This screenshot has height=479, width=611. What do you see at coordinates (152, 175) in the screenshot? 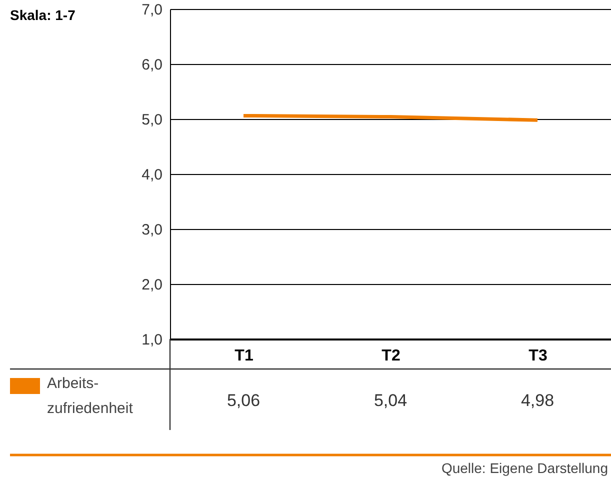
I see `y-tick-label: 4,0` at bounding box center [152, 175].